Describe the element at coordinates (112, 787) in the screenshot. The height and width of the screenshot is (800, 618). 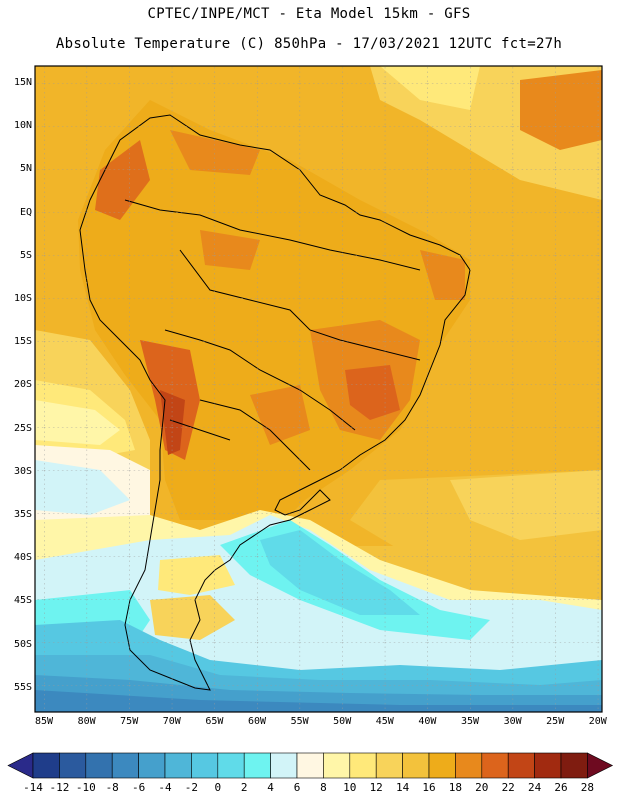
I see `colorbar-label: -8` at that location.